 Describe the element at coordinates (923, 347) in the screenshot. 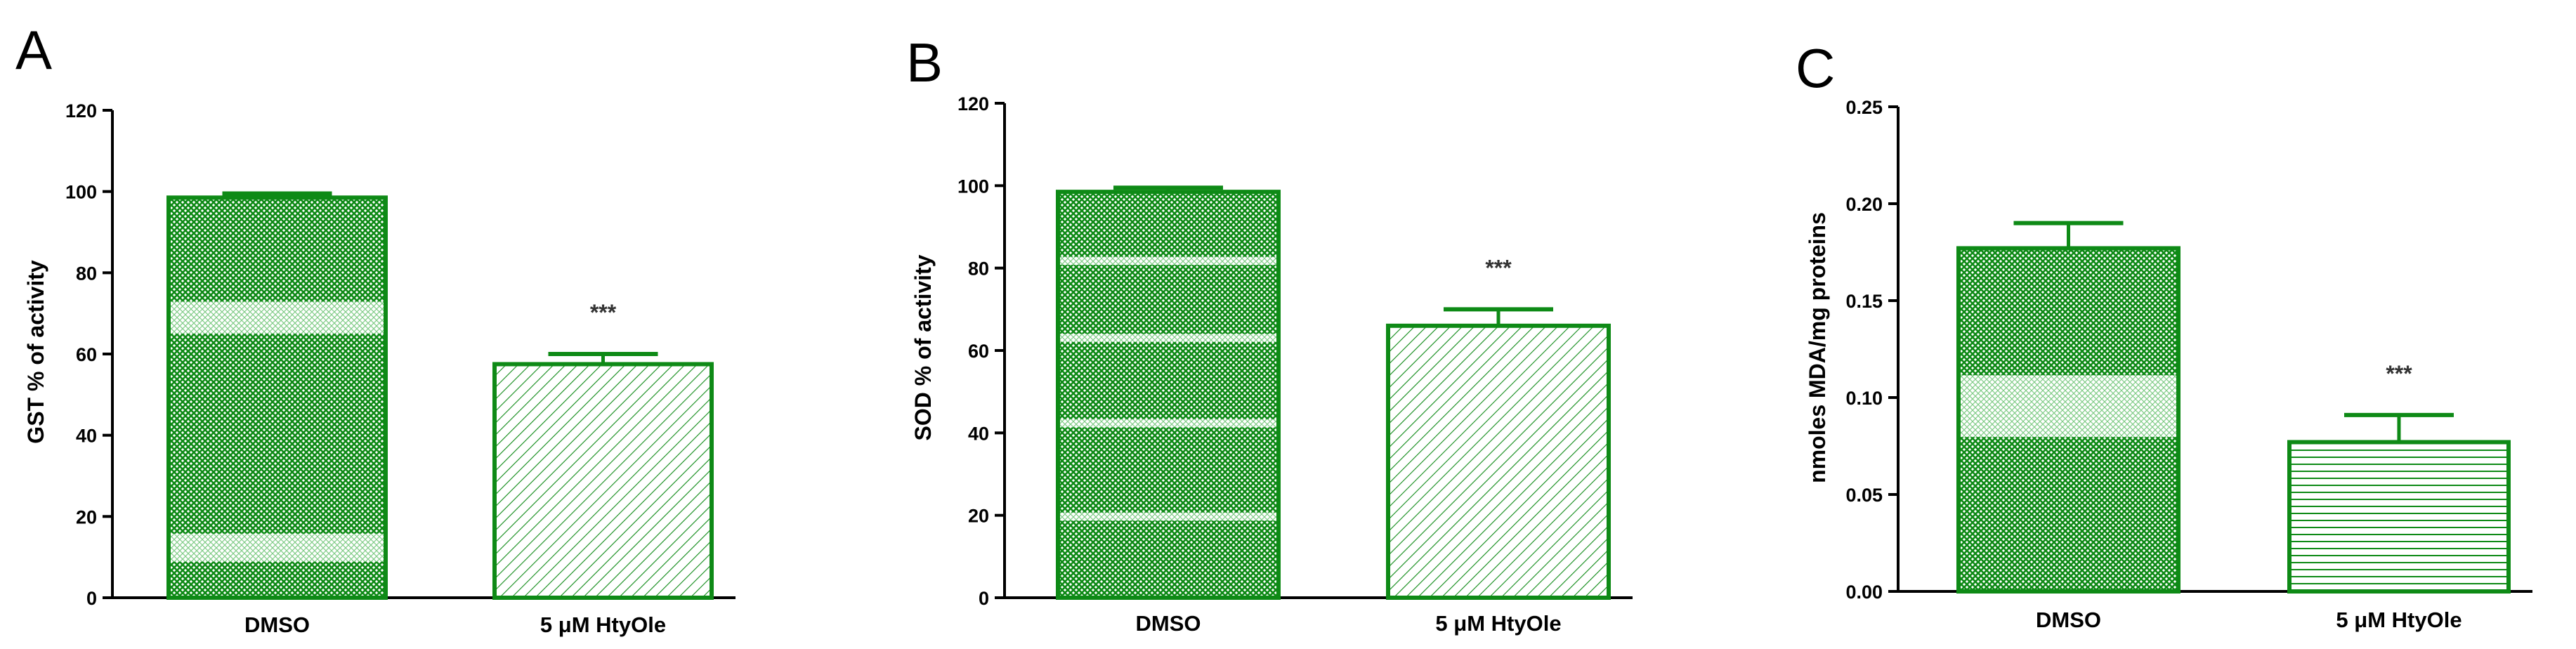

I see `y-axis-title: SOD % of activity` at that location.